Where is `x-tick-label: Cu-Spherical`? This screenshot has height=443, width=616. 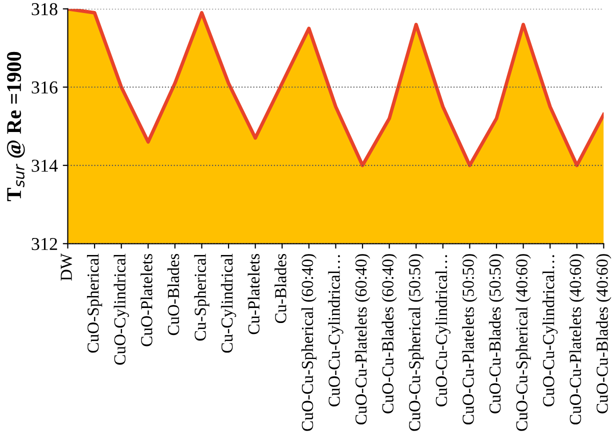
x-tick-label: Cu-Spherical is located at coordinates (202, 297).